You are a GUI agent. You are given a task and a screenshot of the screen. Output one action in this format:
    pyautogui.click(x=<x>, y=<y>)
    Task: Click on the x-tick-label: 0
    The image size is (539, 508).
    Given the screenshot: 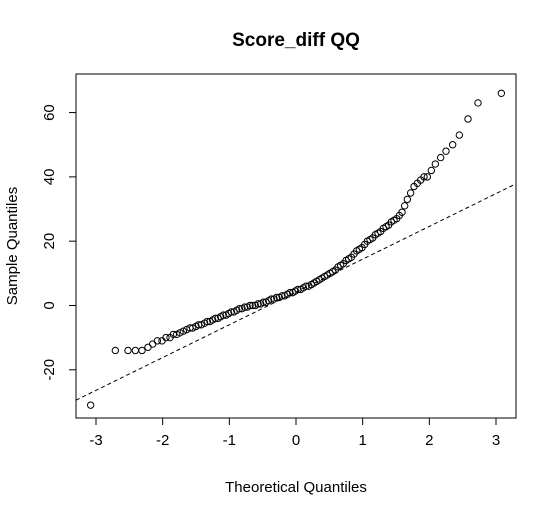 What is the action you would take?
    pyautogui.click(x=296, y=440)
    